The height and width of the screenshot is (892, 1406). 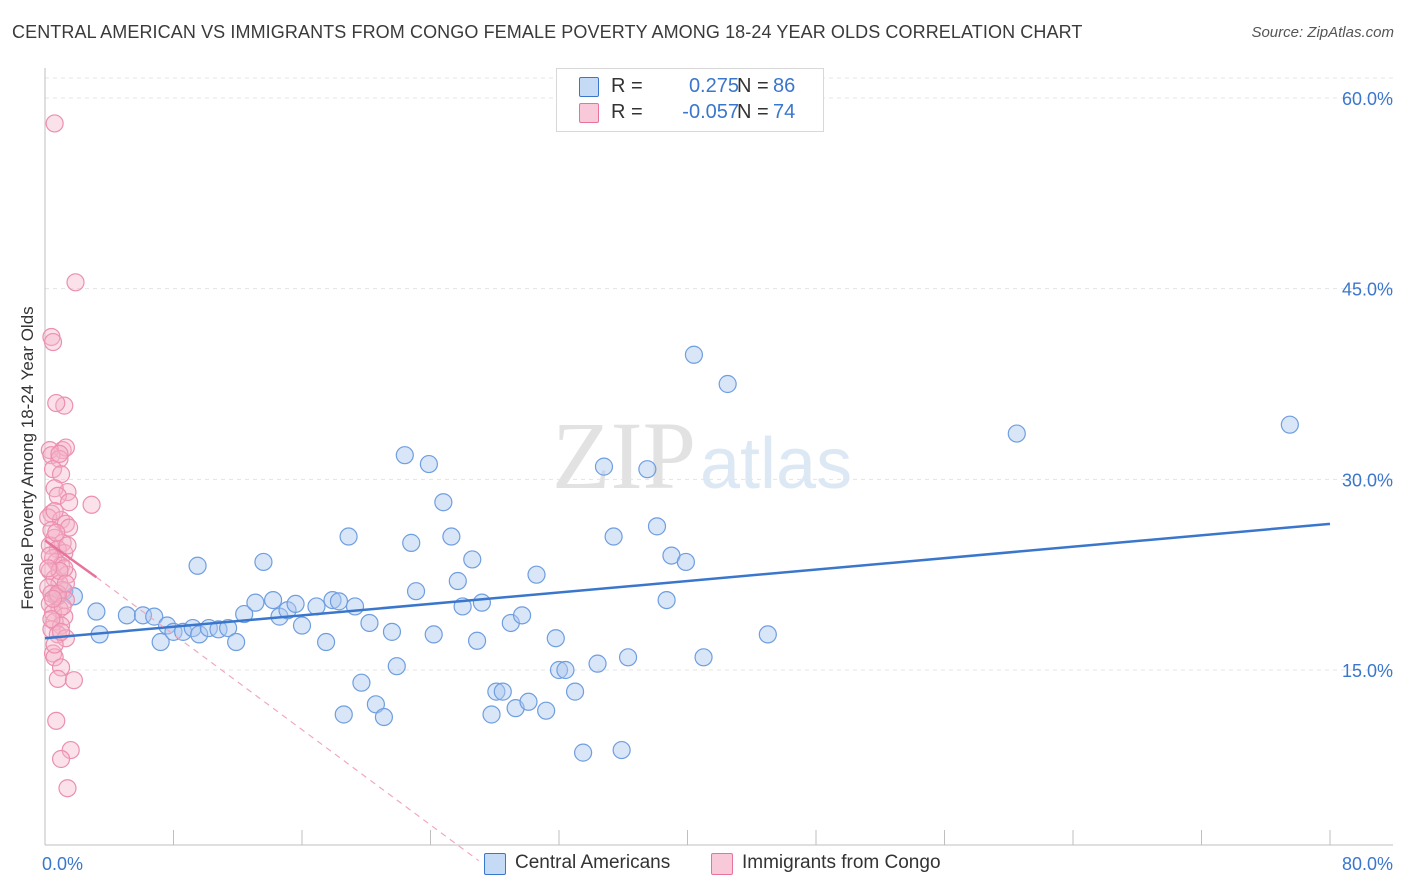 What do you see at coordinates (1367, 864) in the screenshot?
I see `x-tick-label: 80.0%` at bounding box center [1367, 864].